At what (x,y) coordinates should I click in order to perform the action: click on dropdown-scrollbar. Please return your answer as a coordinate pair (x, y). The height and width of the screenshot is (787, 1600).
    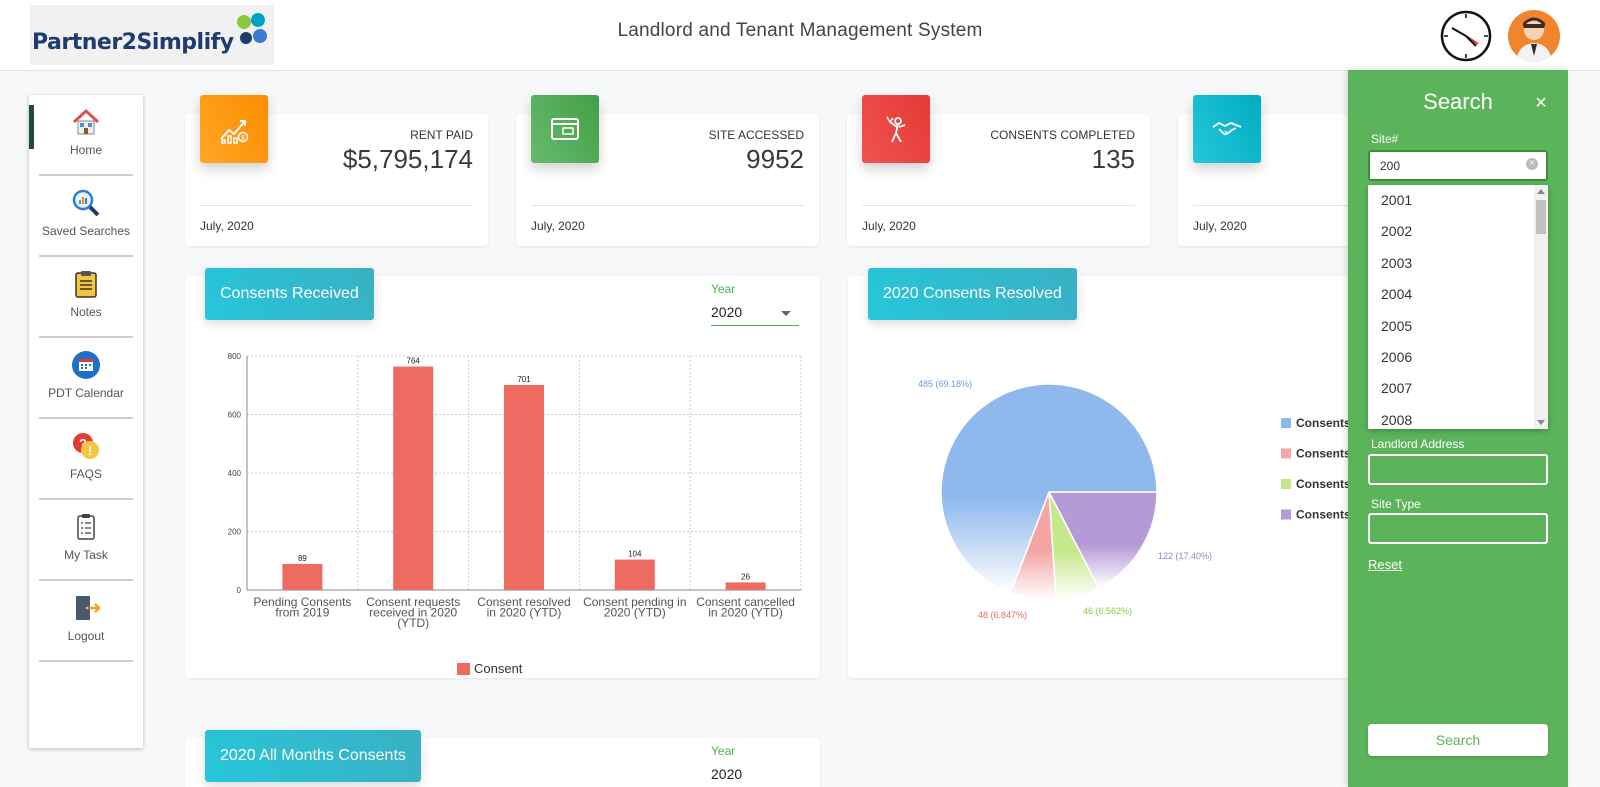
    Looking at the image, I should click on (1541, 307).